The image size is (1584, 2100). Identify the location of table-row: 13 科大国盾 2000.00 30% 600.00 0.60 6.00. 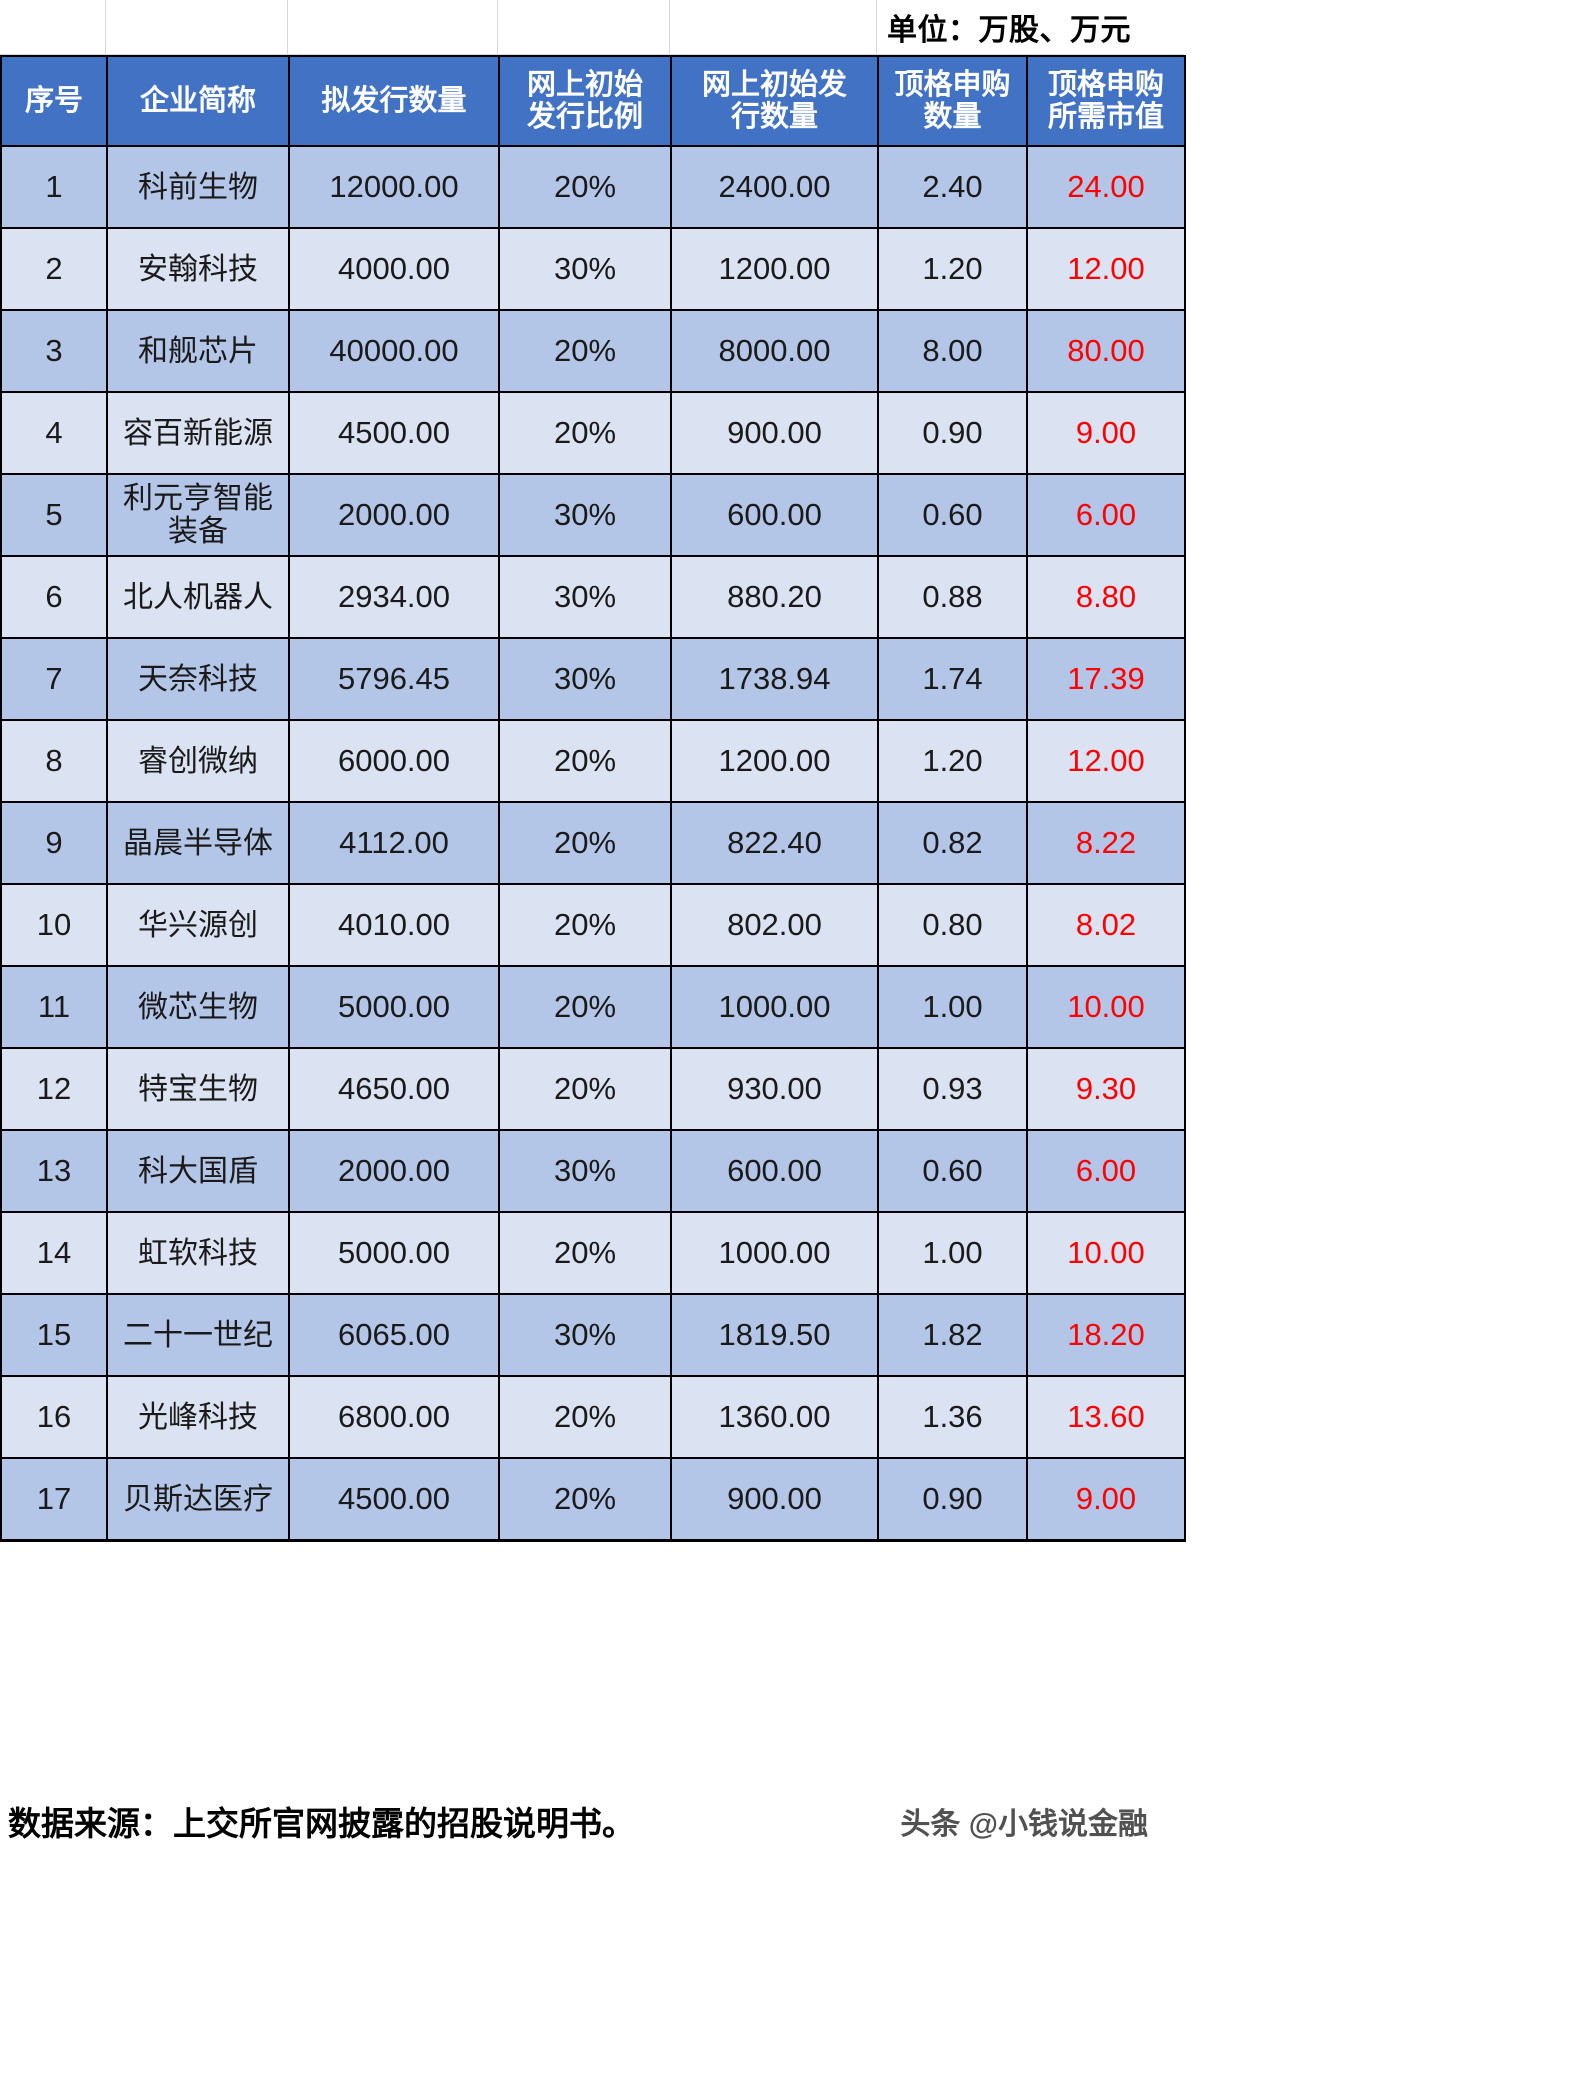
(593, 1171).